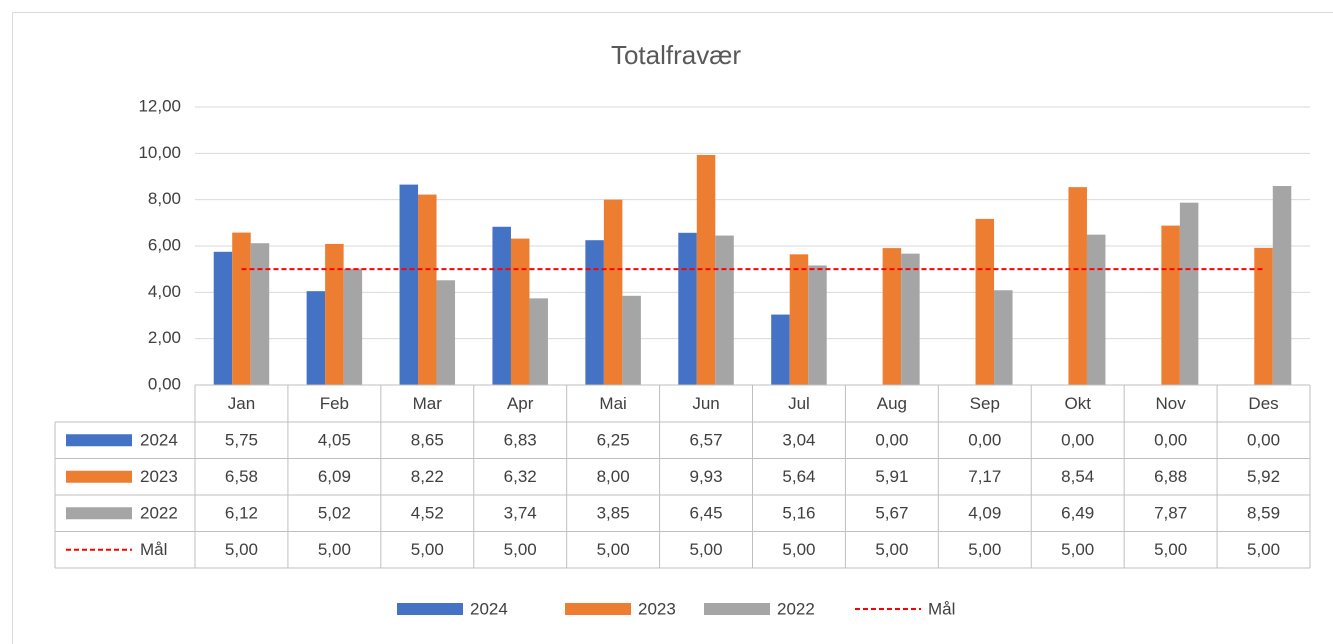  Describe the element at coordinates (164, 244) in the screenshot. I see `y-tick-label: 6,00` at that location.